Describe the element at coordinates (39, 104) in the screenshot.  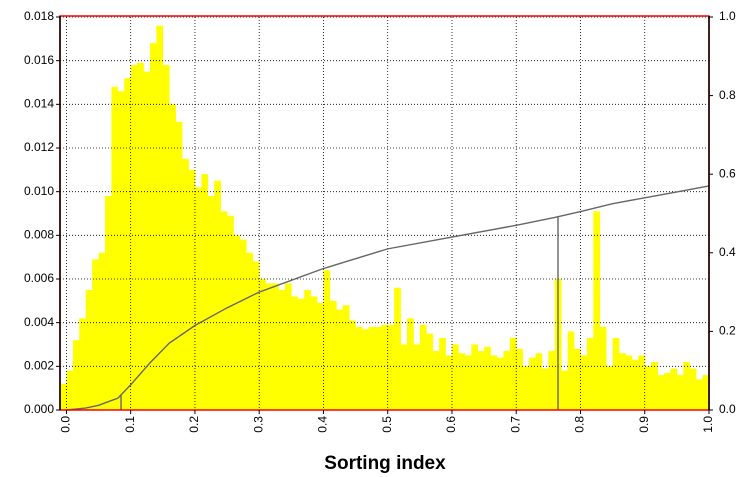
I see `y-tick-label: 0.014` at that location.